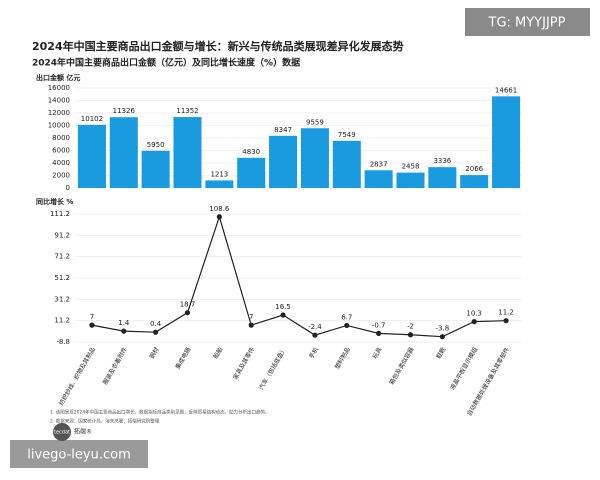  Describe the element at coordinates (62, 299) in the screenshot. I see `y-tick-label: 31.2` at that location.